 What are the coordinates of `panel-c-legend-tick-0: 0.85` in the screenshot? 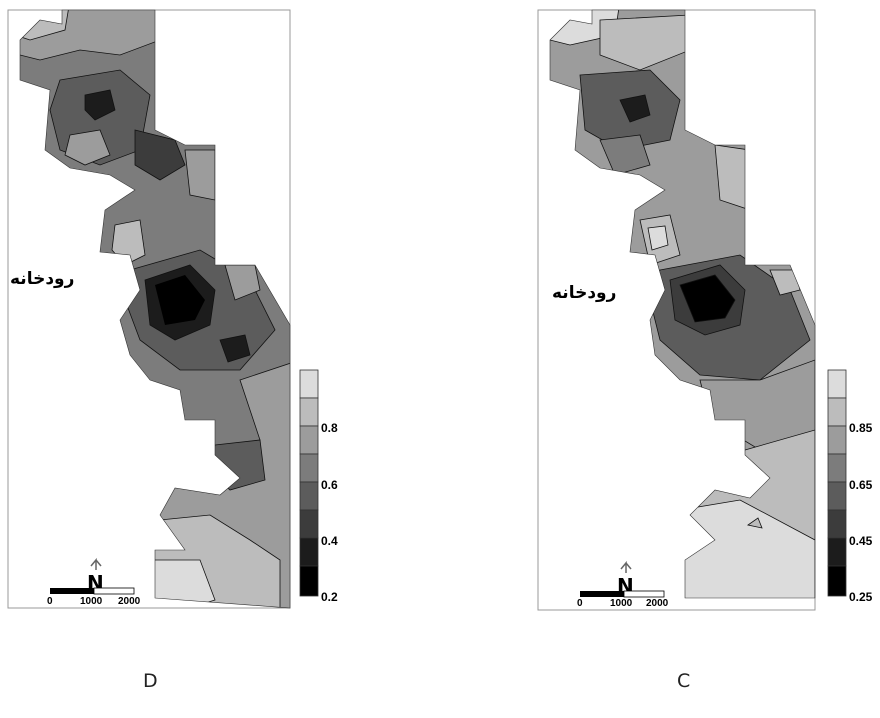 It's located at (861, 428).